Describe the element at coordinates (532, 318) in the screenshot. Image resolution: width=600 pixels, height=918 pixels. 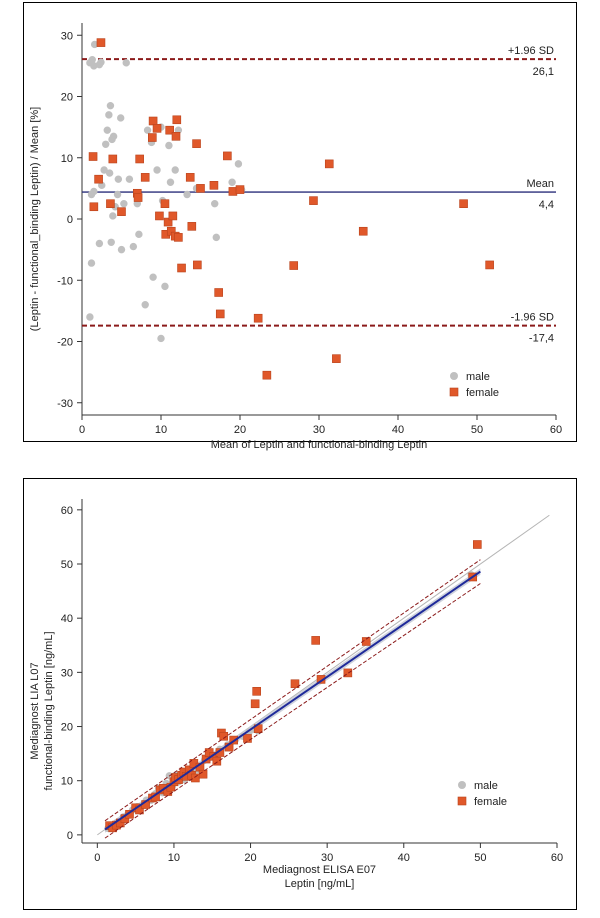
I see `ba-ref-line-label: -1.96 SD` at that location.